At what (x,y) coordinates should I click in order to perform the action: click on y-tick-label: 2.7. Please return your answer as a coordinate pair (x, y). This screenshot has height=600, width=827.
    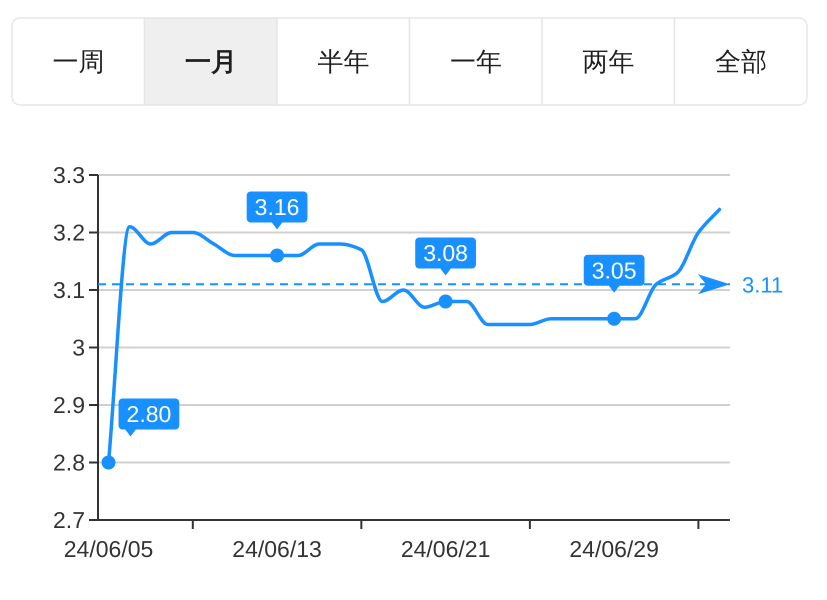
    Looking at the image, I should click on (69, 520).